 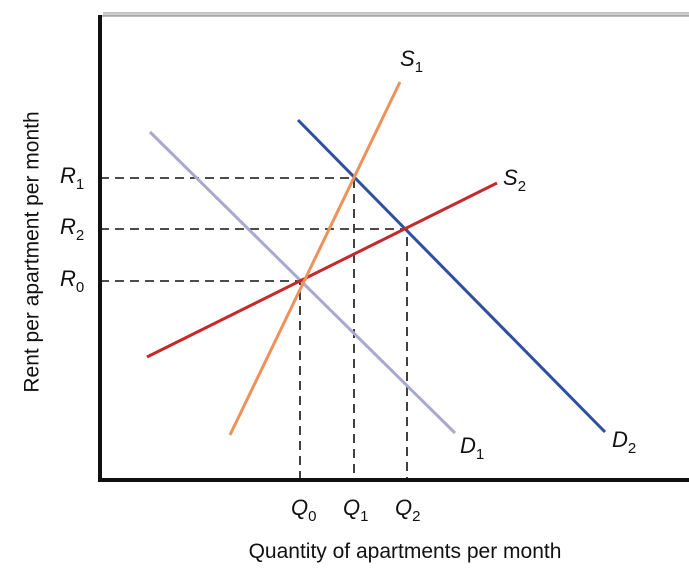 What do you see at coordinates (355, 510) in the screenshot?
I see `quantity-label: Q1` at bounding box center [355, 510].